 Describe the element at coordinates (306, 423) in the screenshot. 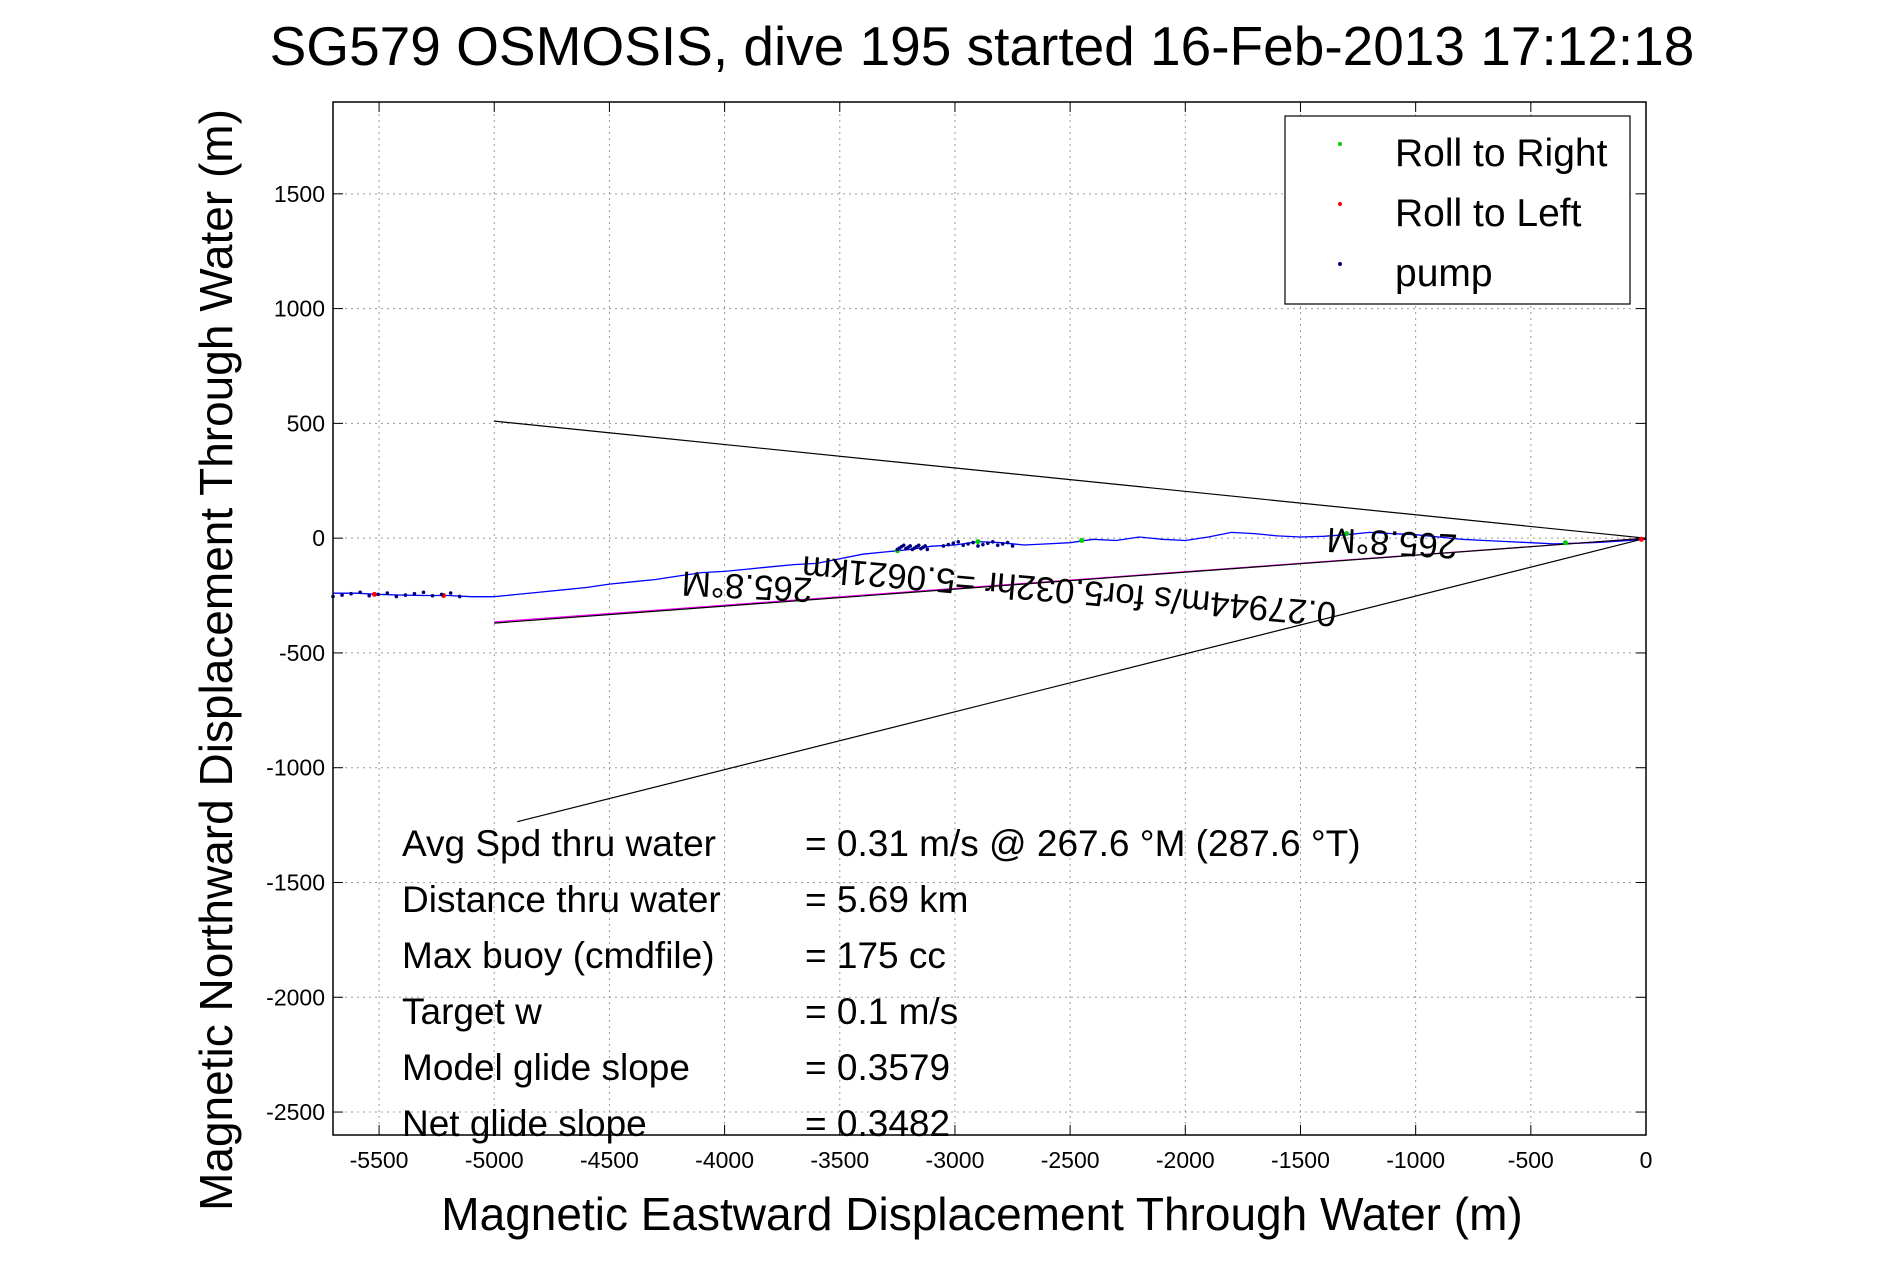

I see `y-tick-label: 500` at that location.